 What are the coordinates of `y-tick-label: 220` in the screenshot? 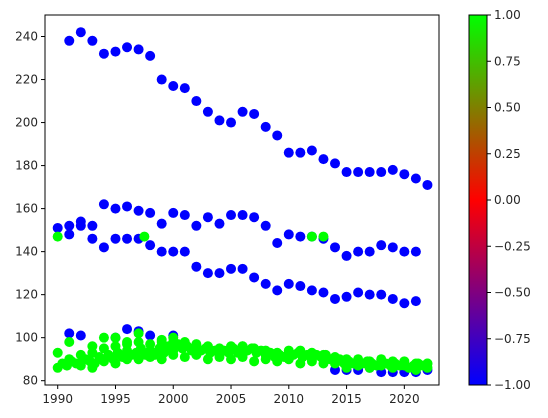 It's located at (26, 80).